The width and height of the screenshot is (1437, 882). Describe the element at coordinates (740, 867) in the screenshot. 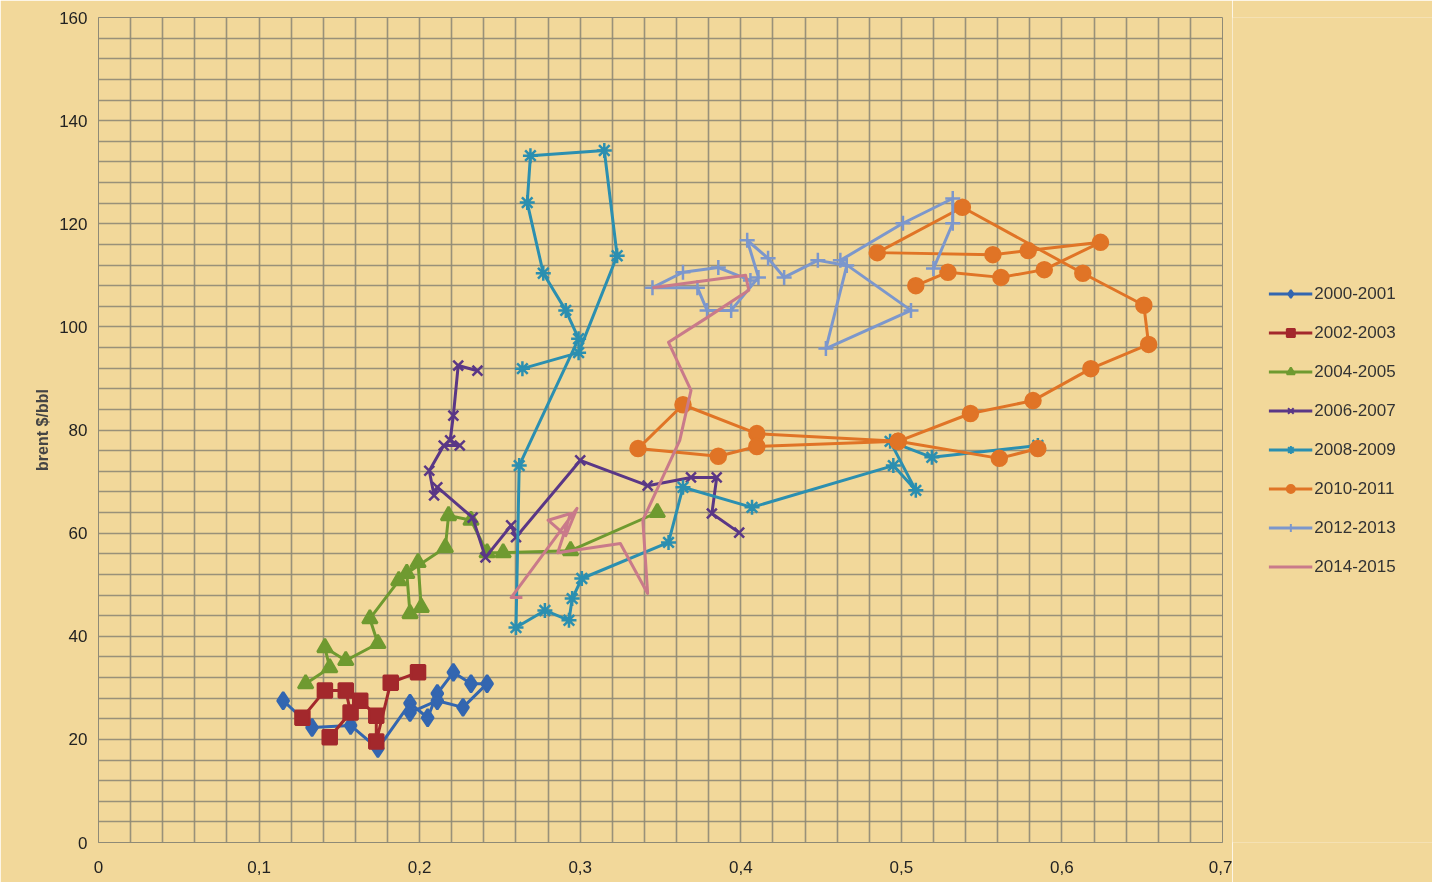

I see `x-tick-label: 0,4` at that location.